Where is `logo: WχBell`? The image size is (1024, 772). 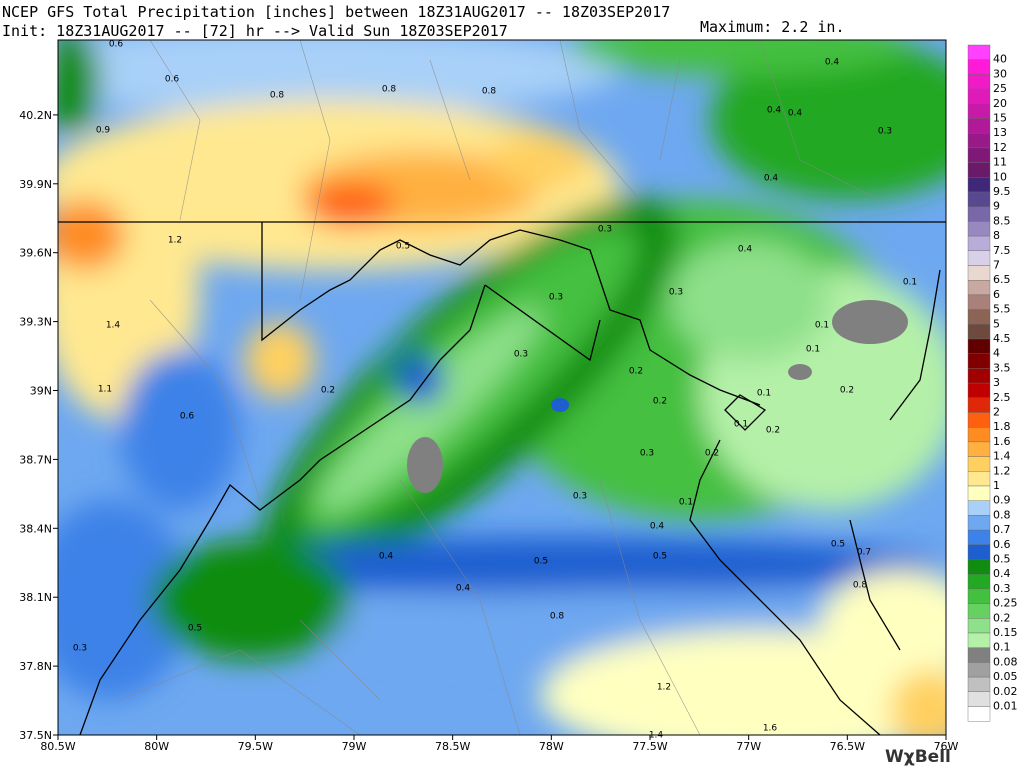 logo: WχBell is located at coordinates (918, 757).